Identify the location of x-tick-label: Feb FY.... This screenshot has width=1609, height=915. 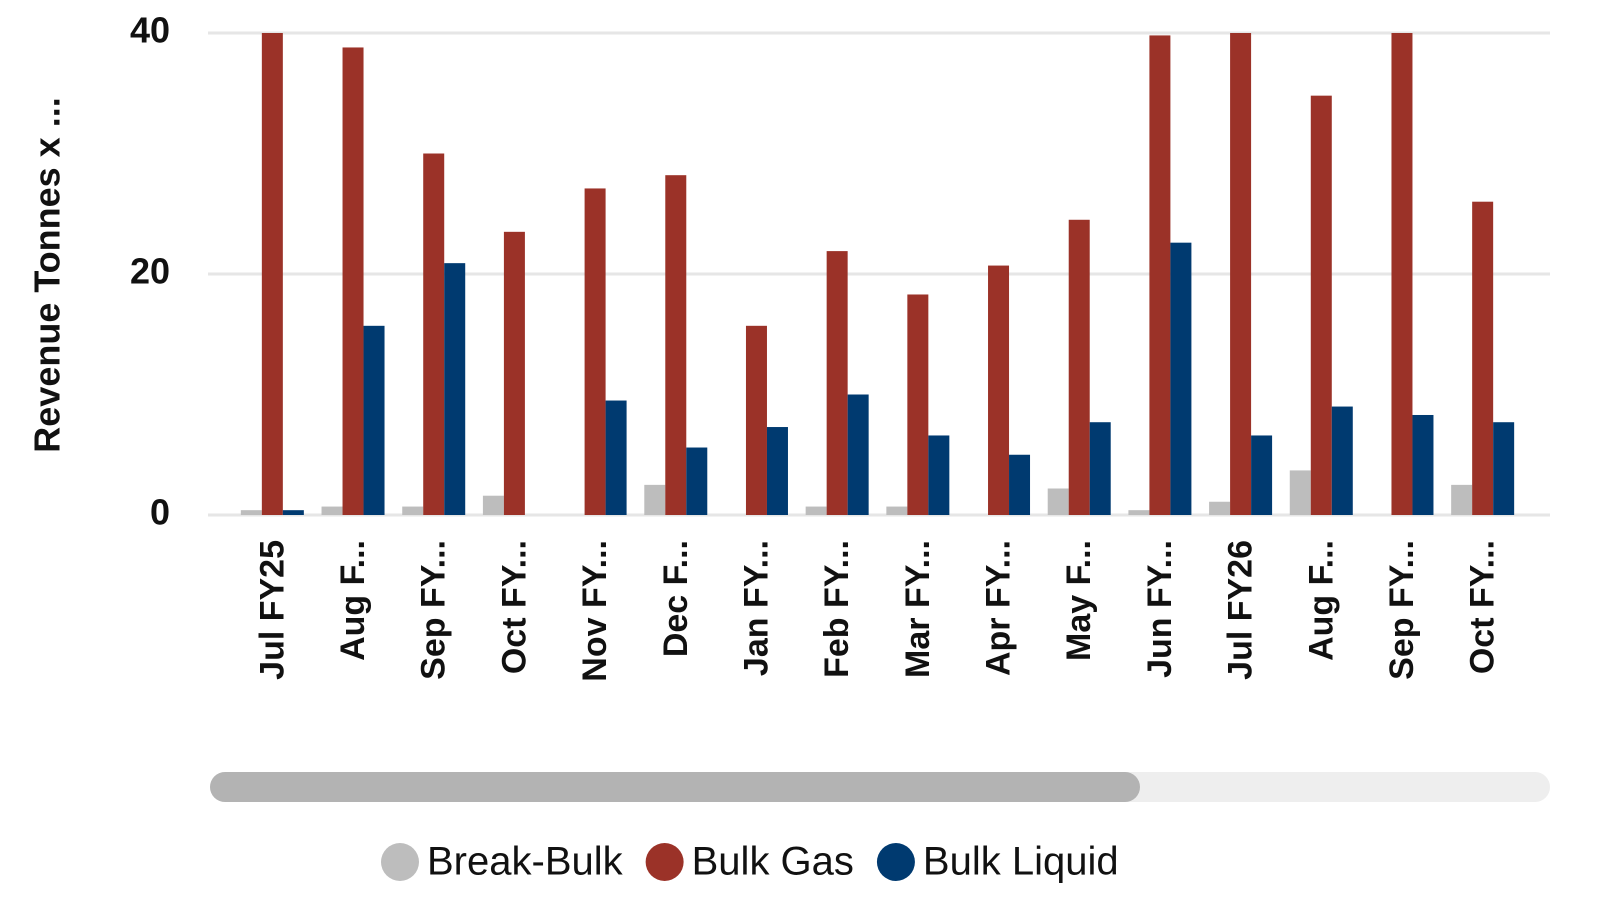
(837, 609).